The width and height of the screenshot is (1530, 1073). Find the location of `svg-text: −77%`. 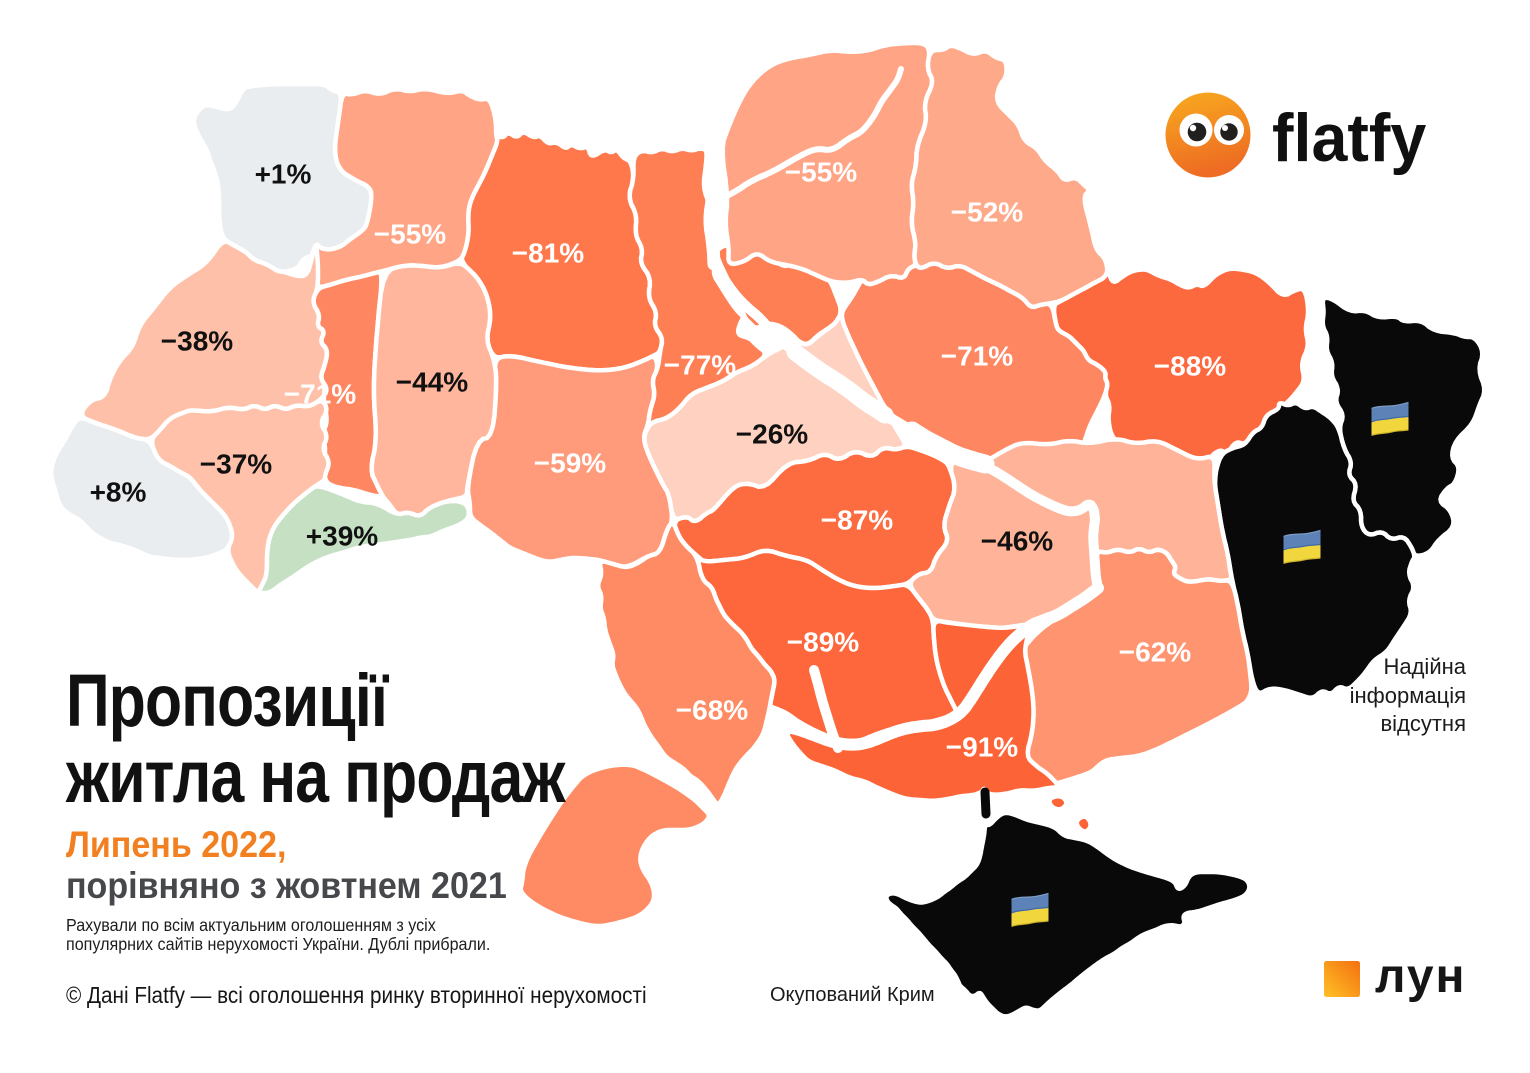

svg-text: −77% is located at coordinates (700, 365).